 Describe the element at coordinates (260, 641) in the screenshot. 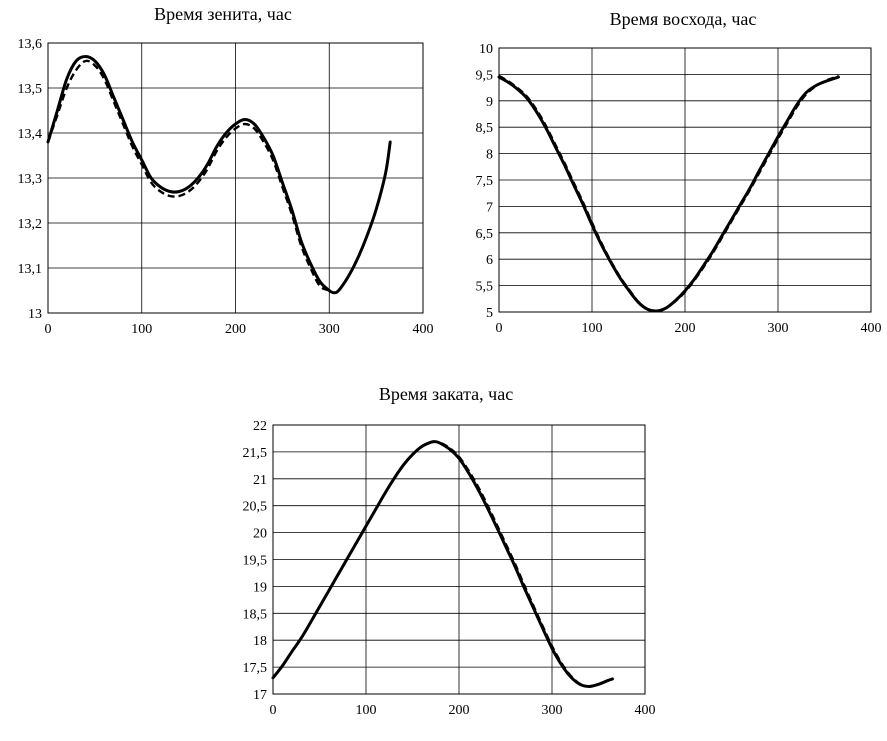

I see `y-tick-label: 18` at that location.